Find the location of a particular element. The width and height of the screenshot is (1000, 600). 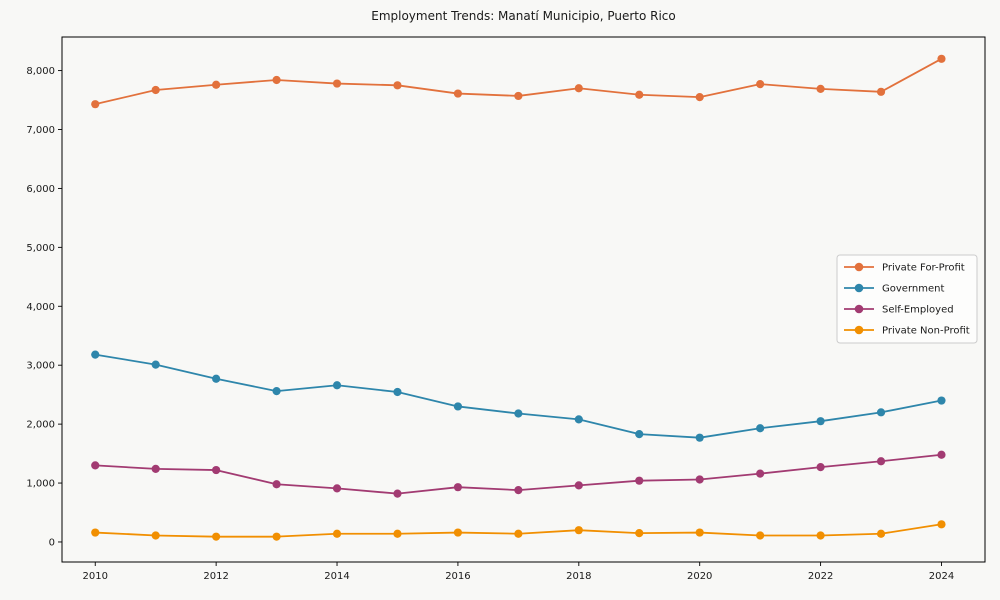

data-point-private-non-profit-2013 is located at coordinates (276, 536).